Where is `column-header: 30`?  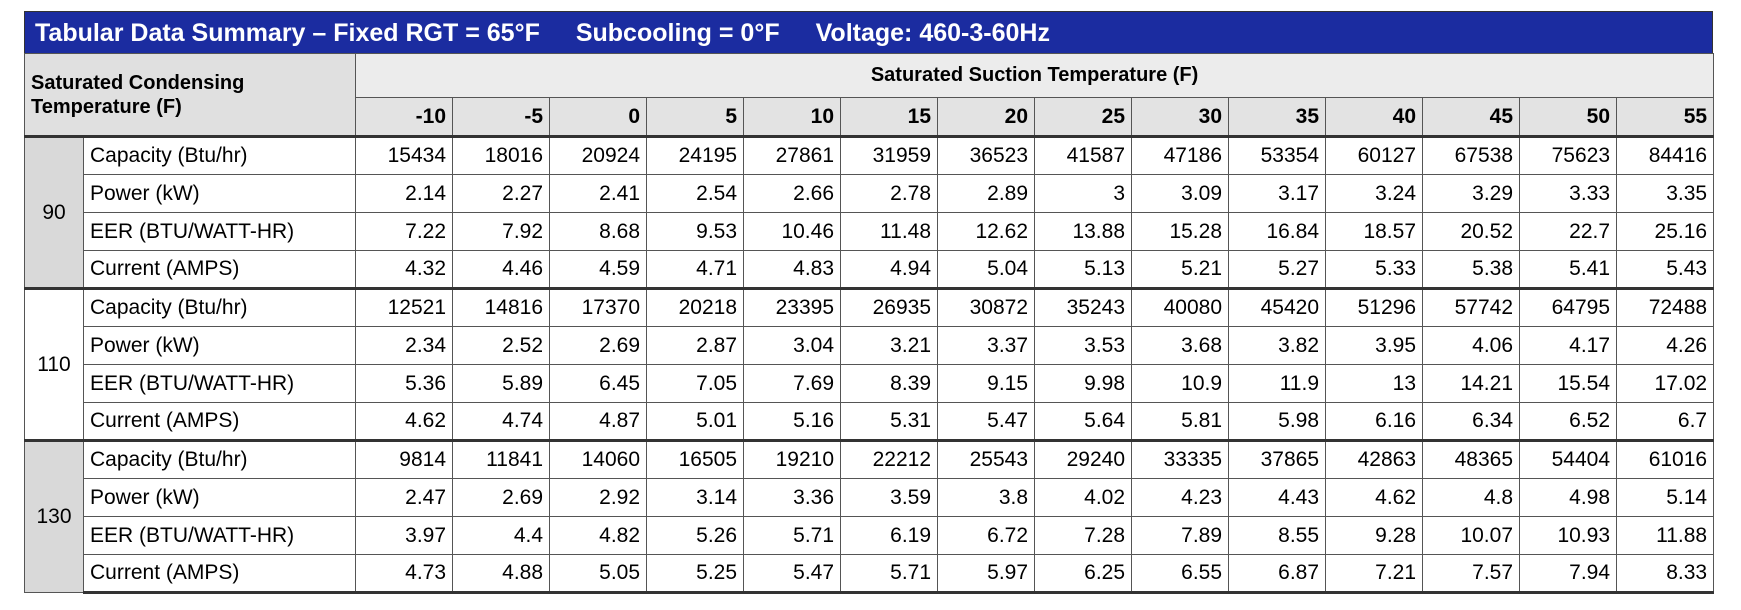
column-header: 30 is located at coordinates (1180, 117).